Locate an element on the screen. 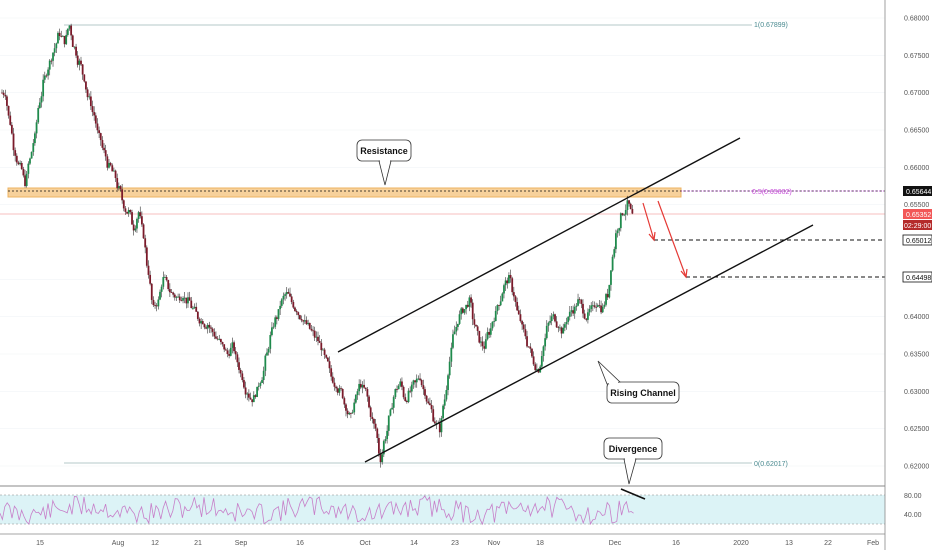 This screenshot has width=932, height=550. rsi-tick-40: 40.00 is located at coordinates (913, 515).